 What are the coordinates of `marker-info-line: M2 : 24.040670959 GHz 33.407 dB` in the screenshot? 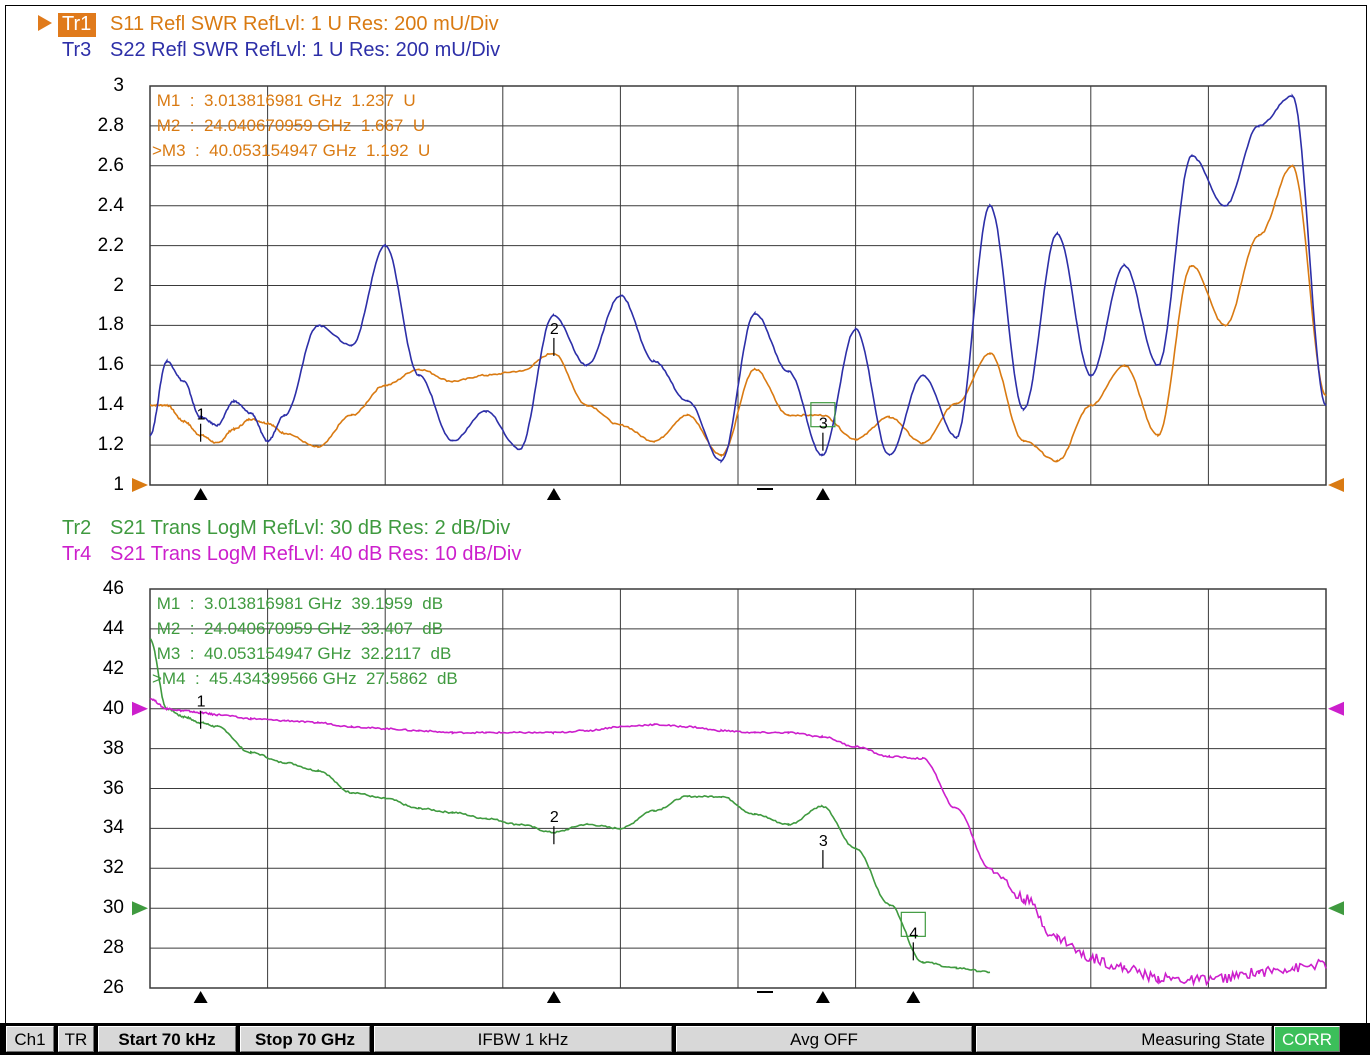 It's located at (298, 628).